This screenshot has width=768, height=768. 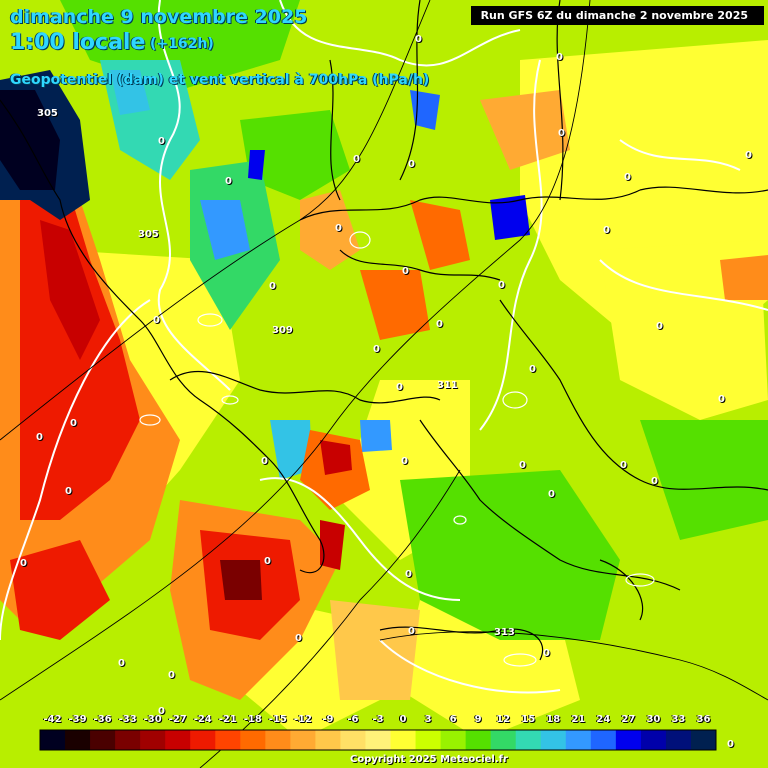 What do you see at coordinates (428, 719) in the screenshot?
I see `legend-value: 3` at bounding box center [428, 719].